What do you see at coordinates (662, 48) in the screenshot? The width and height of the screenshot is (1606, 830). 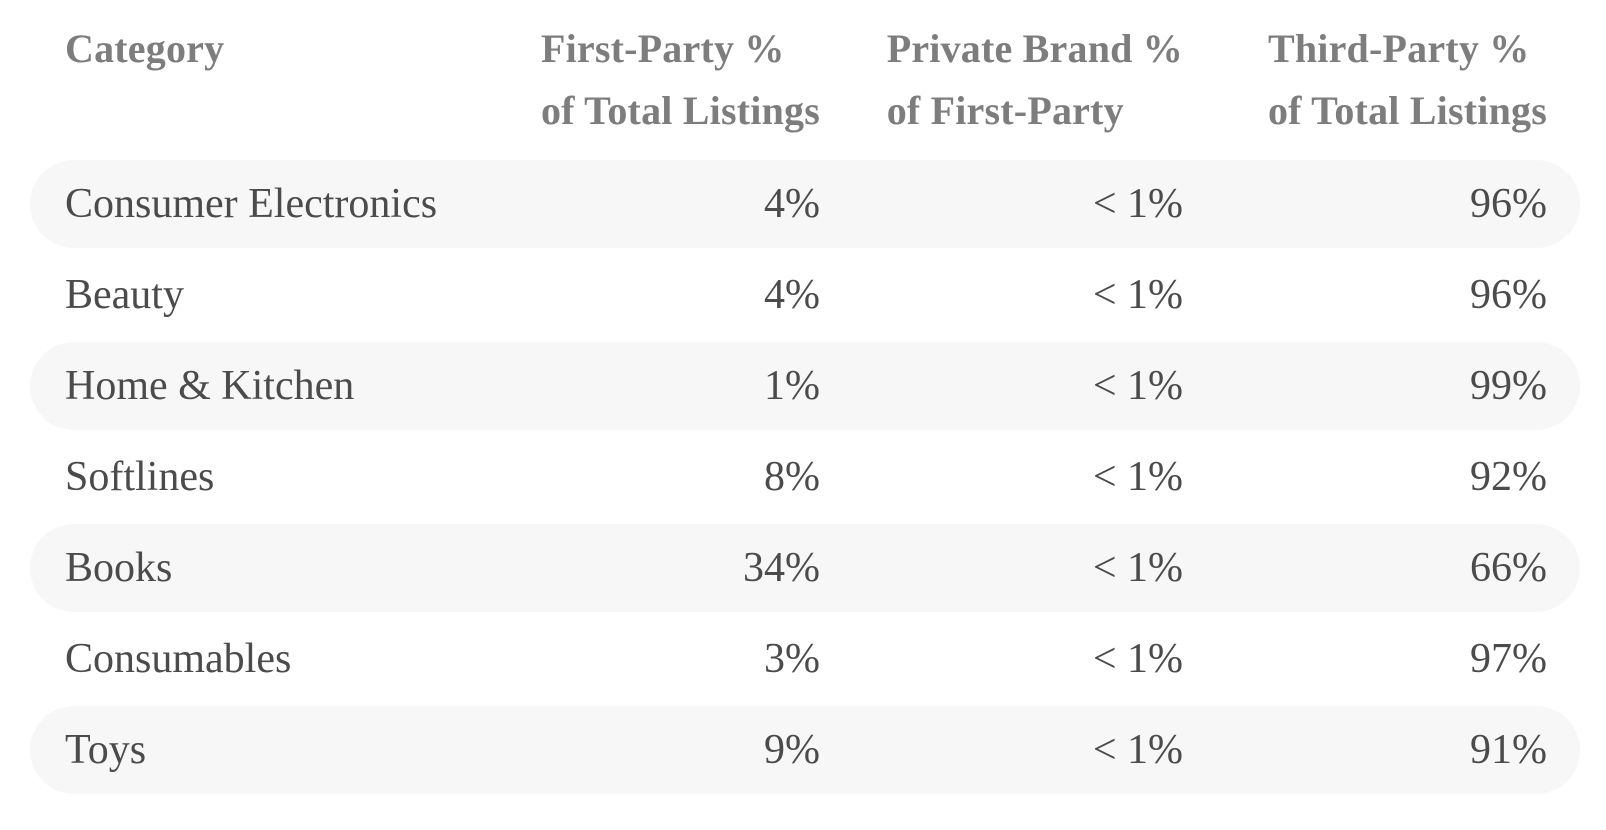 I see `header-first-party-line1: First-Party %` at bounding box center [662, 48].